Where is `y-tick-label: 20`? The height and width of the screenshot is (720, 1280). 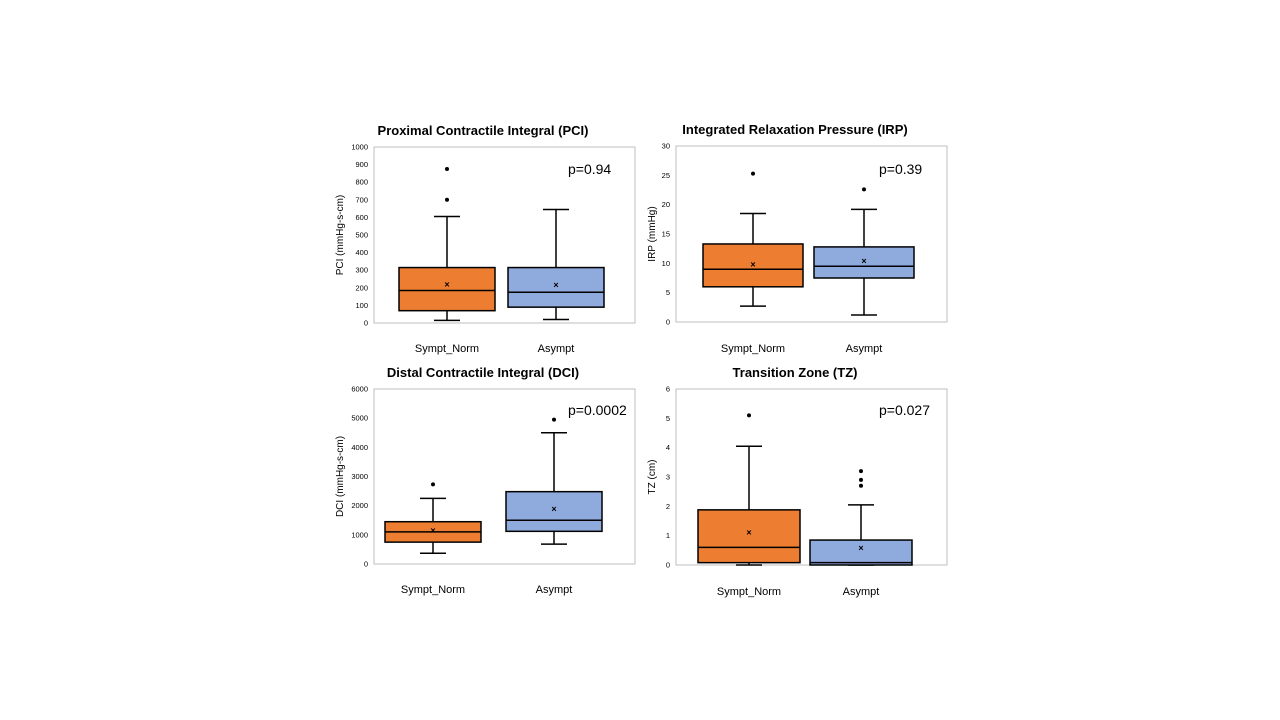 y-tick-label: 20 is located at coordinates (666, 204).